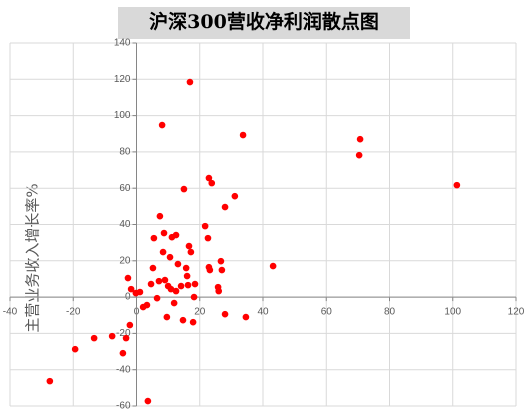 The width and height of the screenshot is (528, 415). I want to click on y-tick-label: 80, so click(125, 152).